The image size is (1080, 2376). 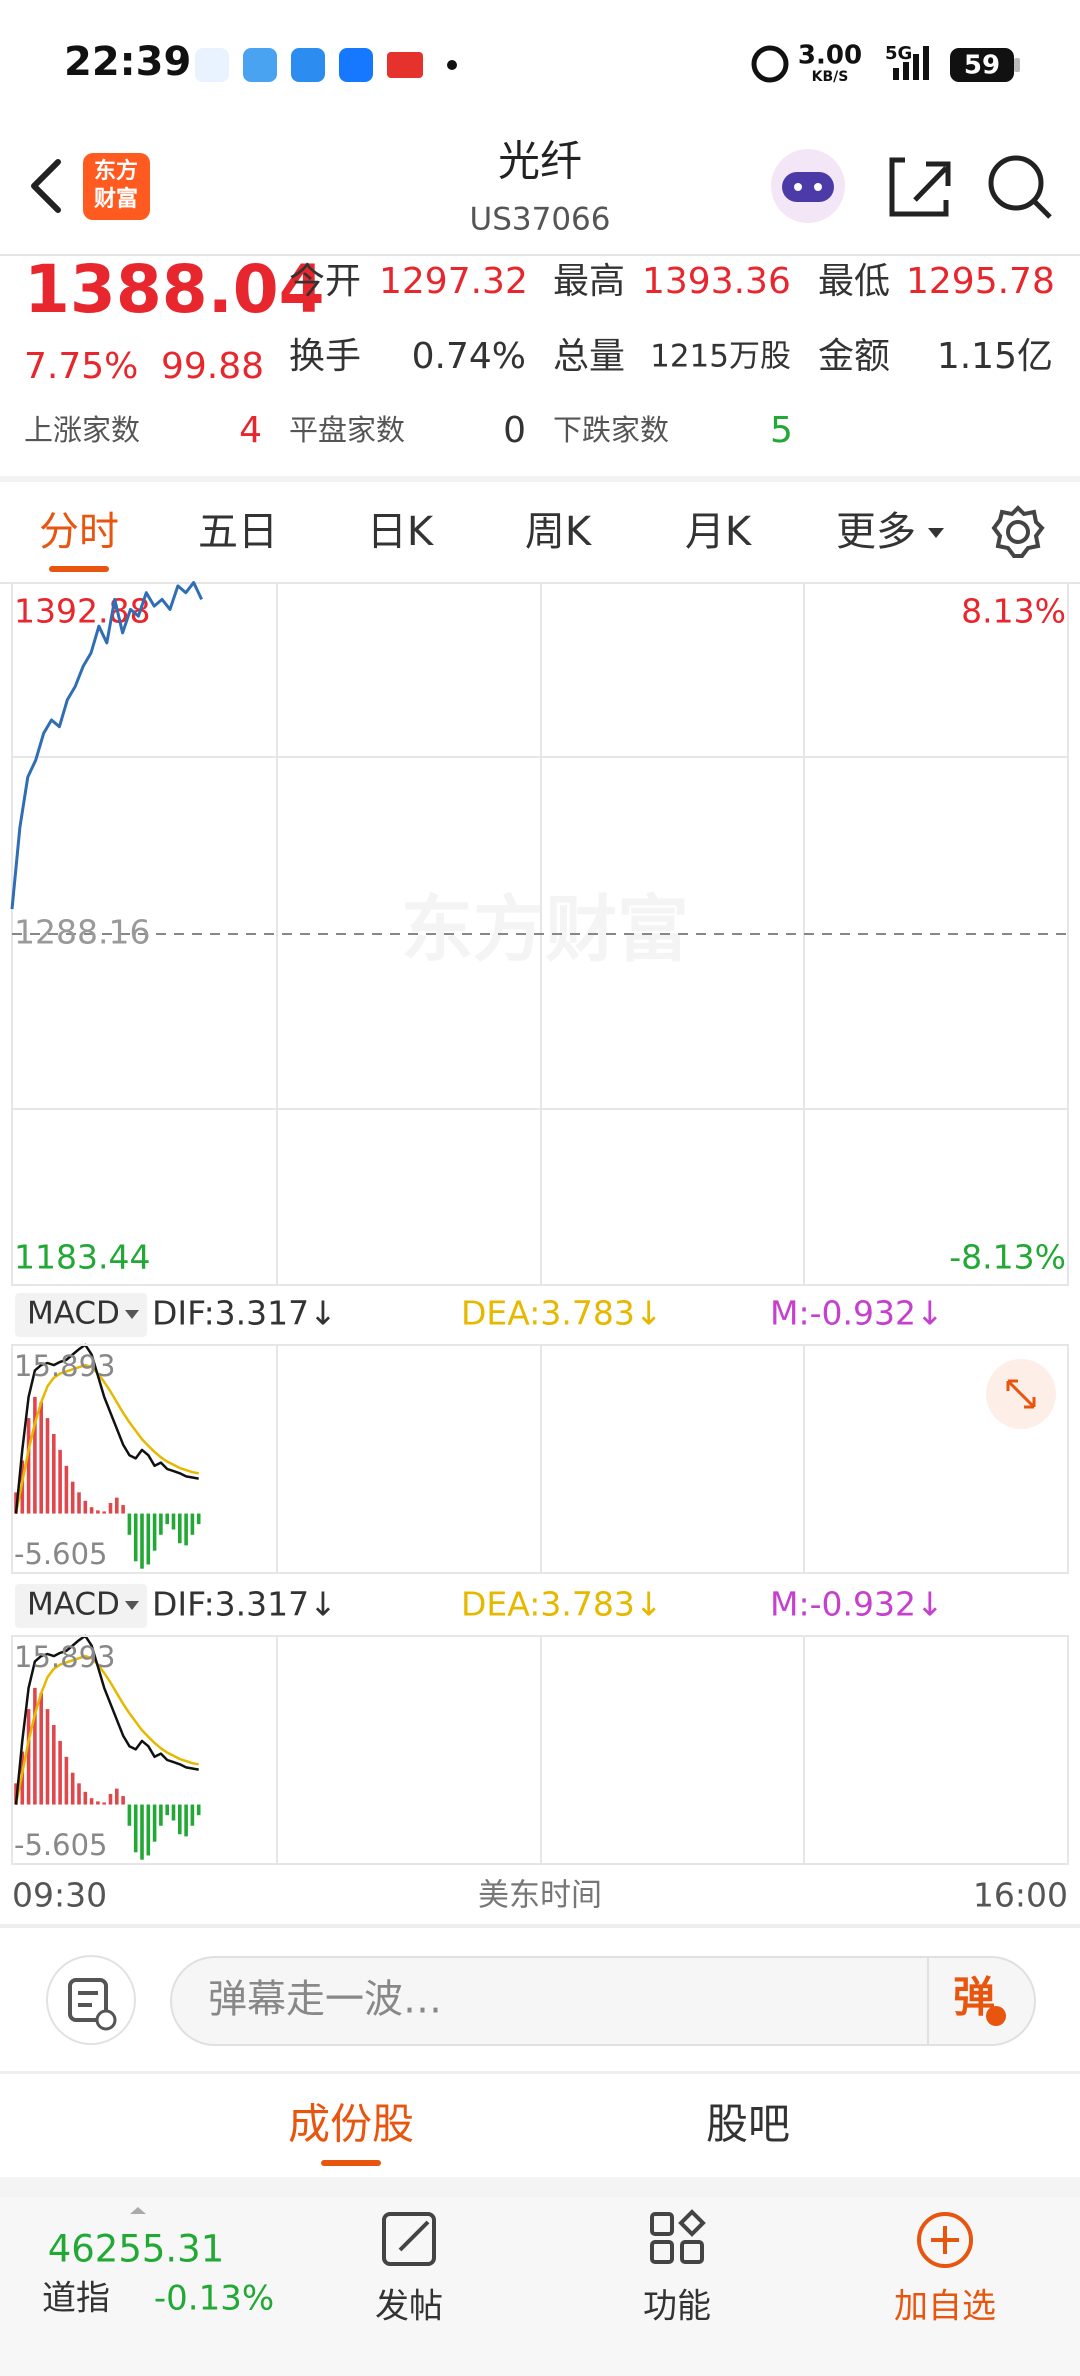 What do you see at coordinates (82, 430) in the screenshot?
I see `breadth-label: 上涨家数` at bounding box center [82, 430].